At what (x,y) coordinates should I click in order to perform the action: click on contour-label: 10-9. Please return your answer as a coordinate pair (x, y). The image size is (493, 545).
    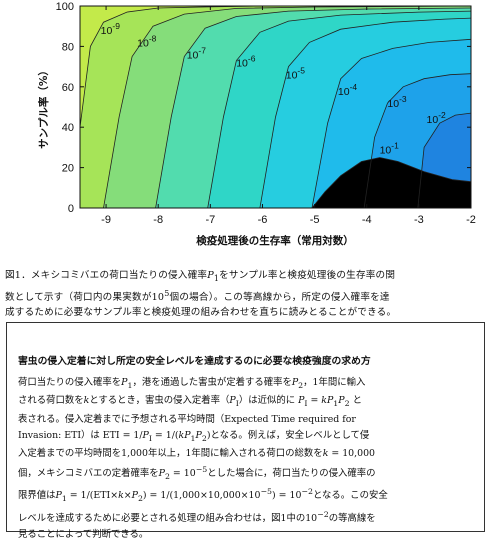
    Looking at the image, I should click on (111, 29).